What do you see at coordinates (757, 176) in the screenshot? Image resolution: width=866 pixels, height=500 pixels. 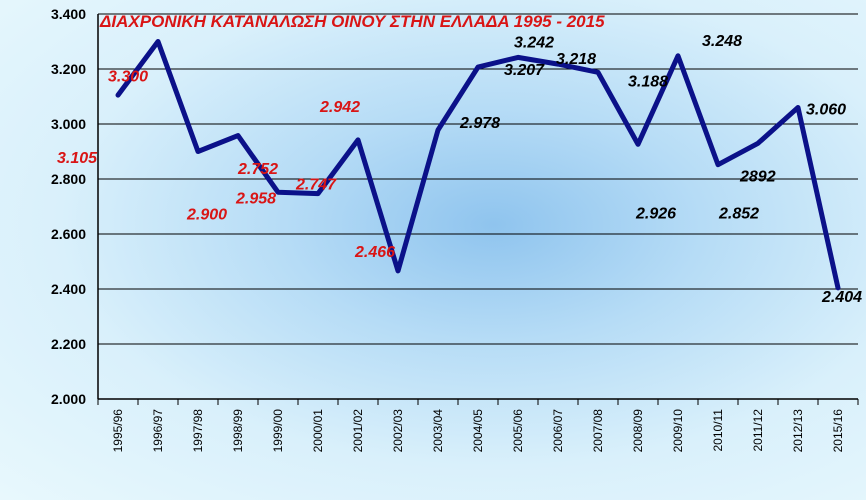 I see `data-label: 2892` at bounding box center [757, 176].